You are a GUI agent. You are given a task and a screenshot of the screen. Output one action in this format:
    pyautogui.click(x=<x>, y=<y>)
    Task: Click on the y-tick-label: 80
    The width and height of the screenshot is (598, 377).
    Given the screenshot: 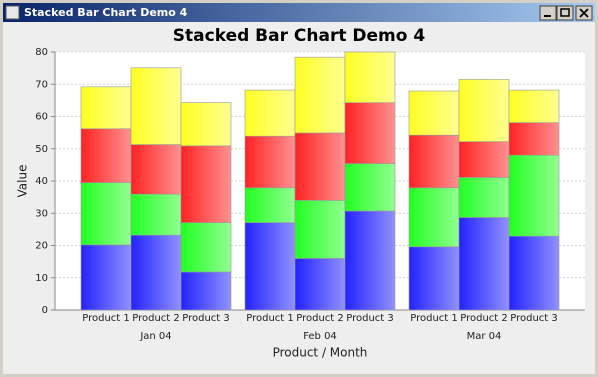 What is the action you would take?
    pyautogui.click(x=41, y=52)
    